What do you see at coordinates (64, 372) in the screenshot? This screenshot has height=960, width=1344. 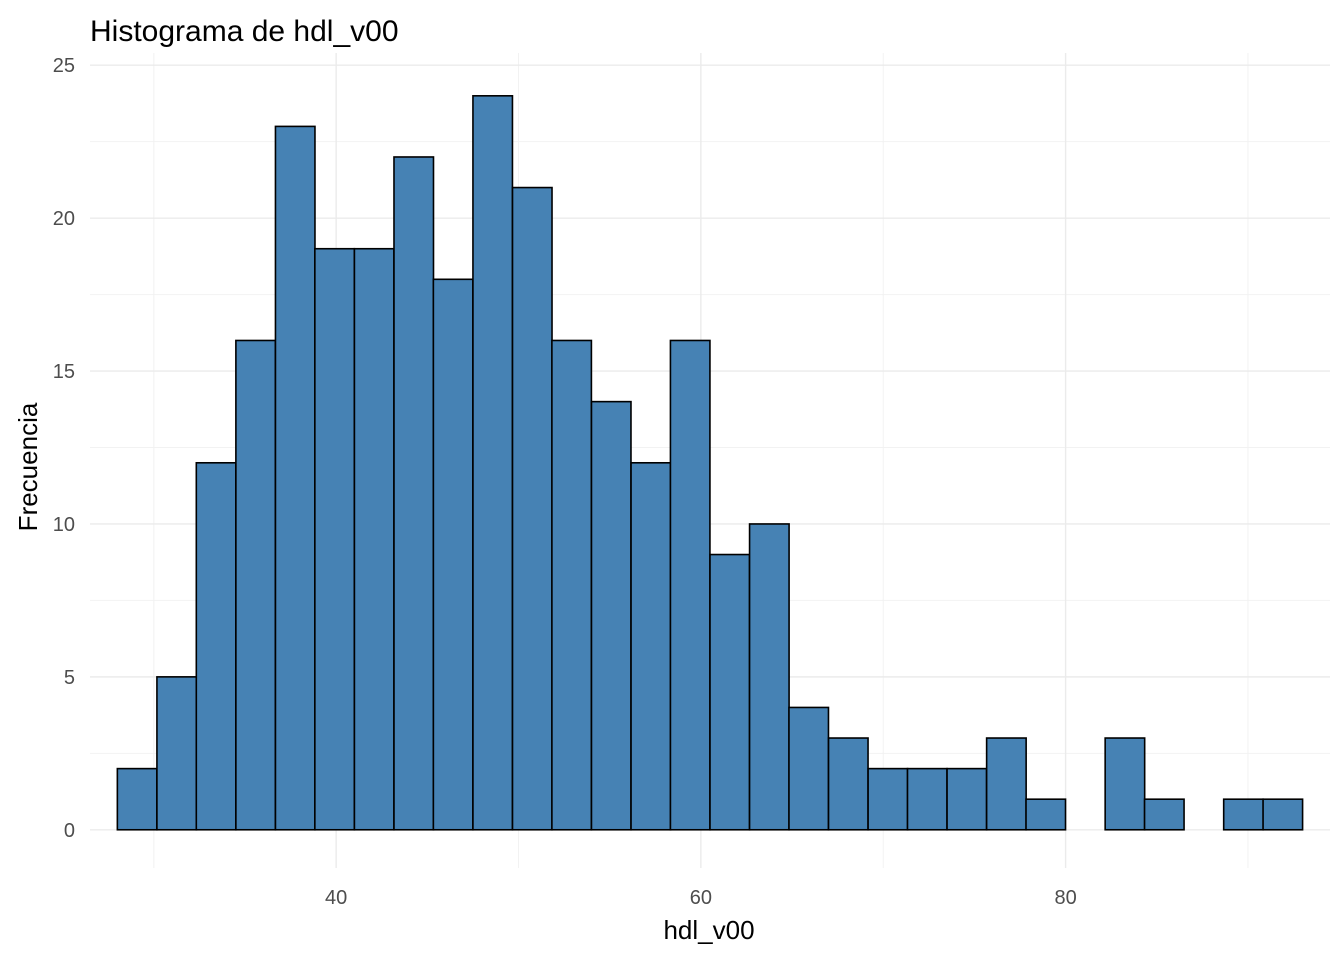 I see `y-tick-label: 15` at bounding box center [64, 372].